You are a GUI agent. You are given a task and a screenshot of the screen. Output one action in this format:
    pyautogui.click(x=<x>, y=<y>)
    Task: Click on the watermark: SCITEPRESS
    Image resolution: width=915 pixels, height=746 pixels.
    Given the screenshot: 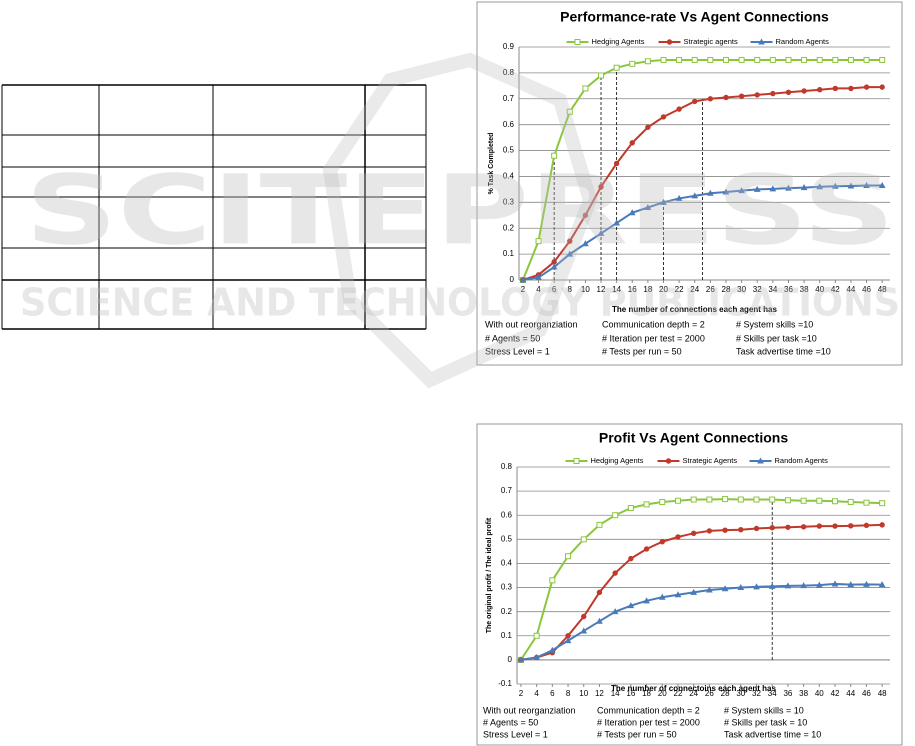 What is the action you would take?
    pyautogui.click(x=460, y=210)
    